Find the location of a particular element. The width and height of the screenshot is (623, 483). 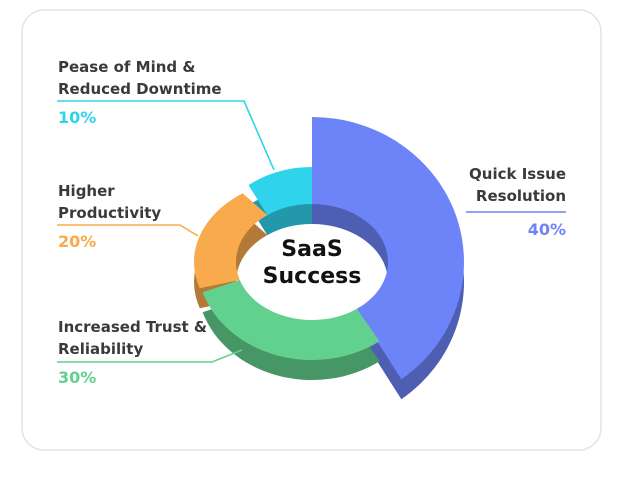

value-label: 40% is located at coordinates (546, 229).